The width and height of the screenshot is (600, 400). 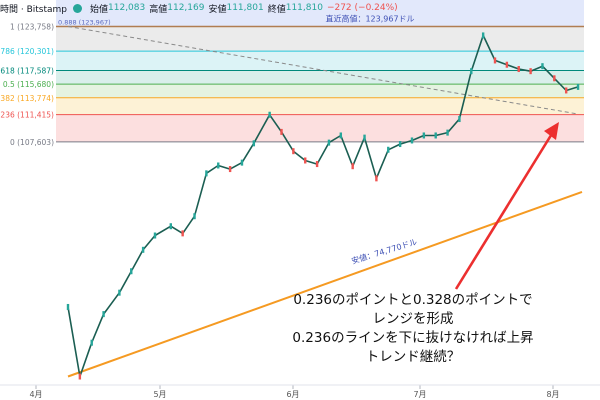 I want to click on low-annotation: 安値：74,770ドル, so click(x=384, y=250).